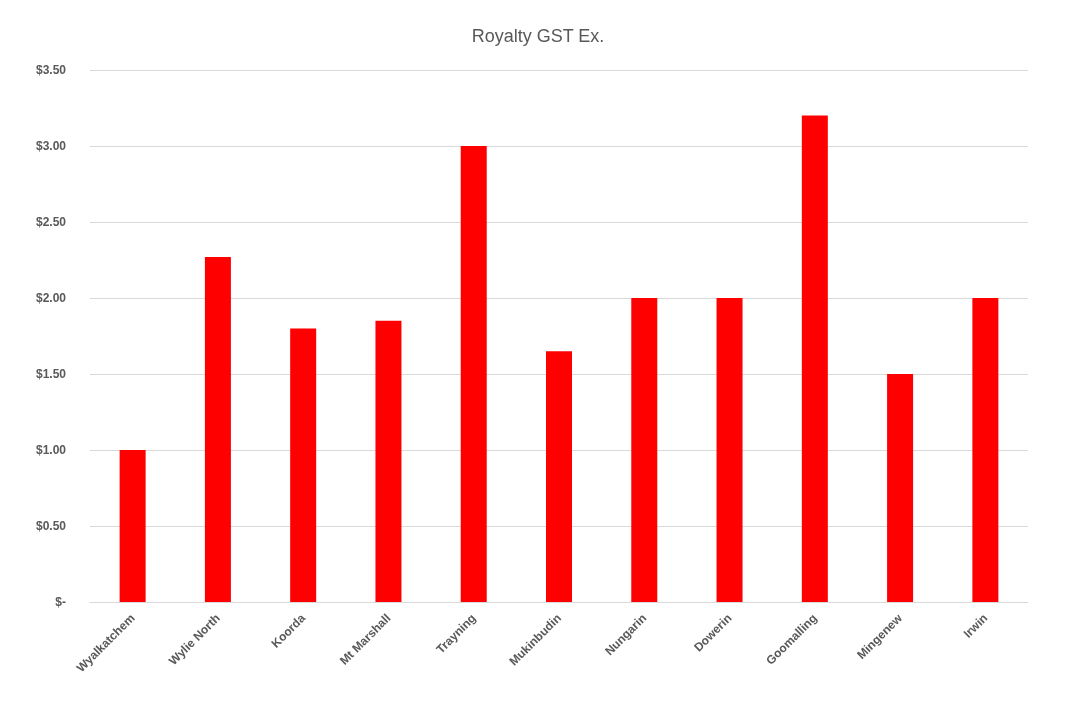  Describe the element at coordinates (51, 374) in the screenshot. I see `y-tick-label: $1.50` at that location.